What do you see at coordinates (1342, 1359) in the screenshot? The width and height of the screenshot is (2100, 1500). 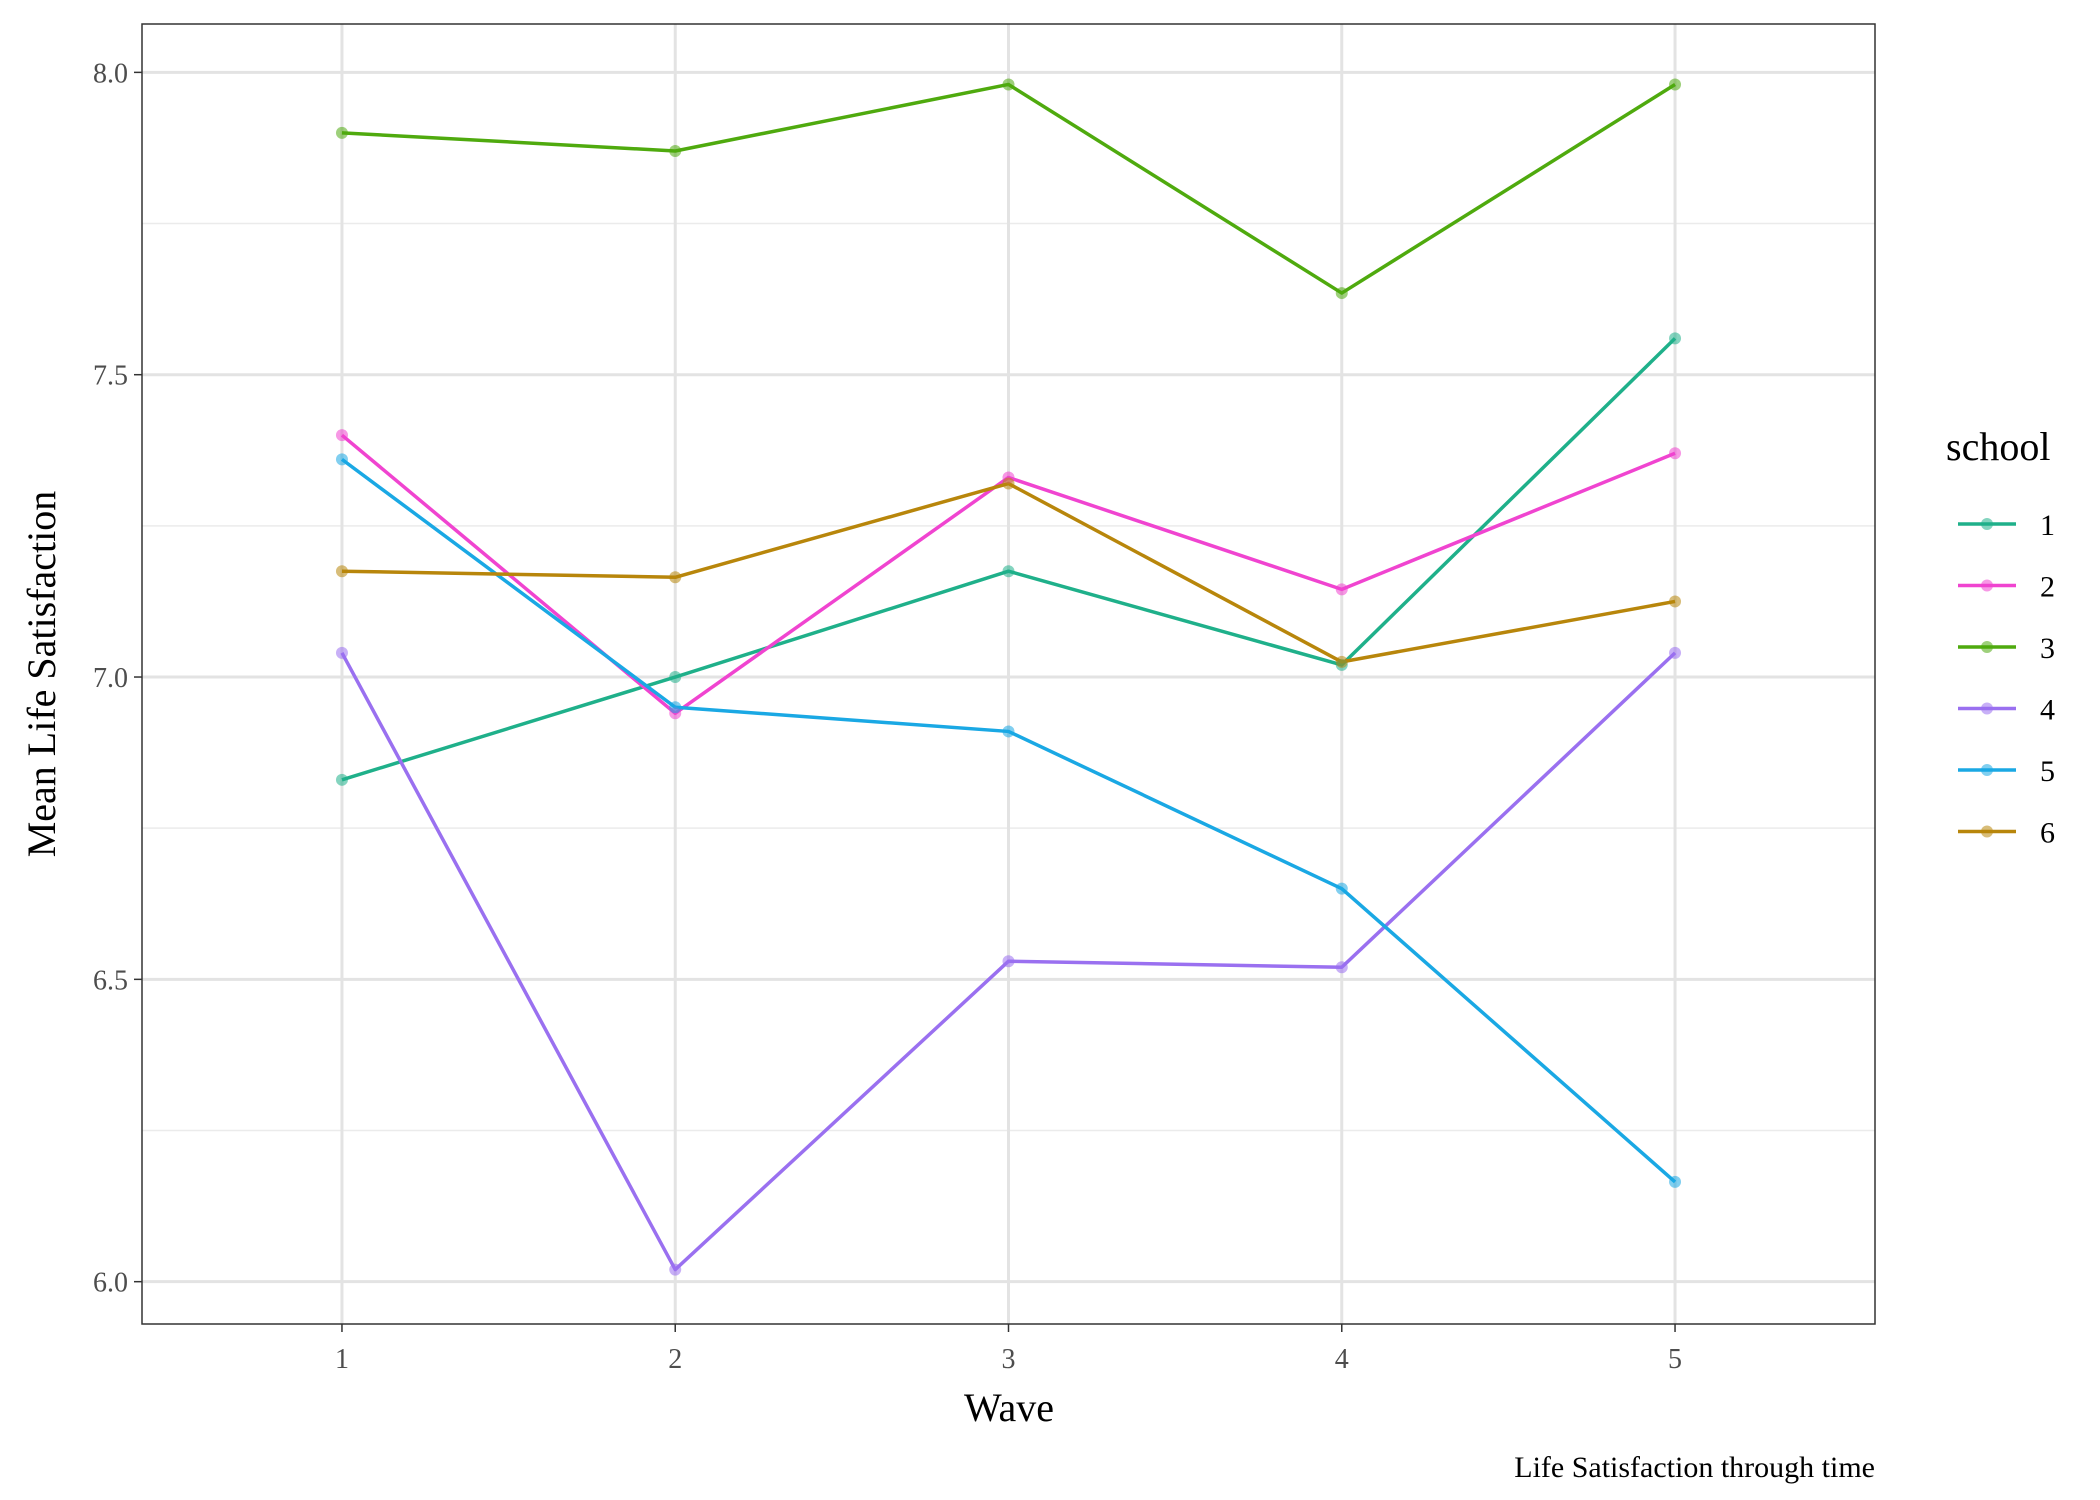 I see `x-tick-label: 4` at bounding box center [1342, 1359].